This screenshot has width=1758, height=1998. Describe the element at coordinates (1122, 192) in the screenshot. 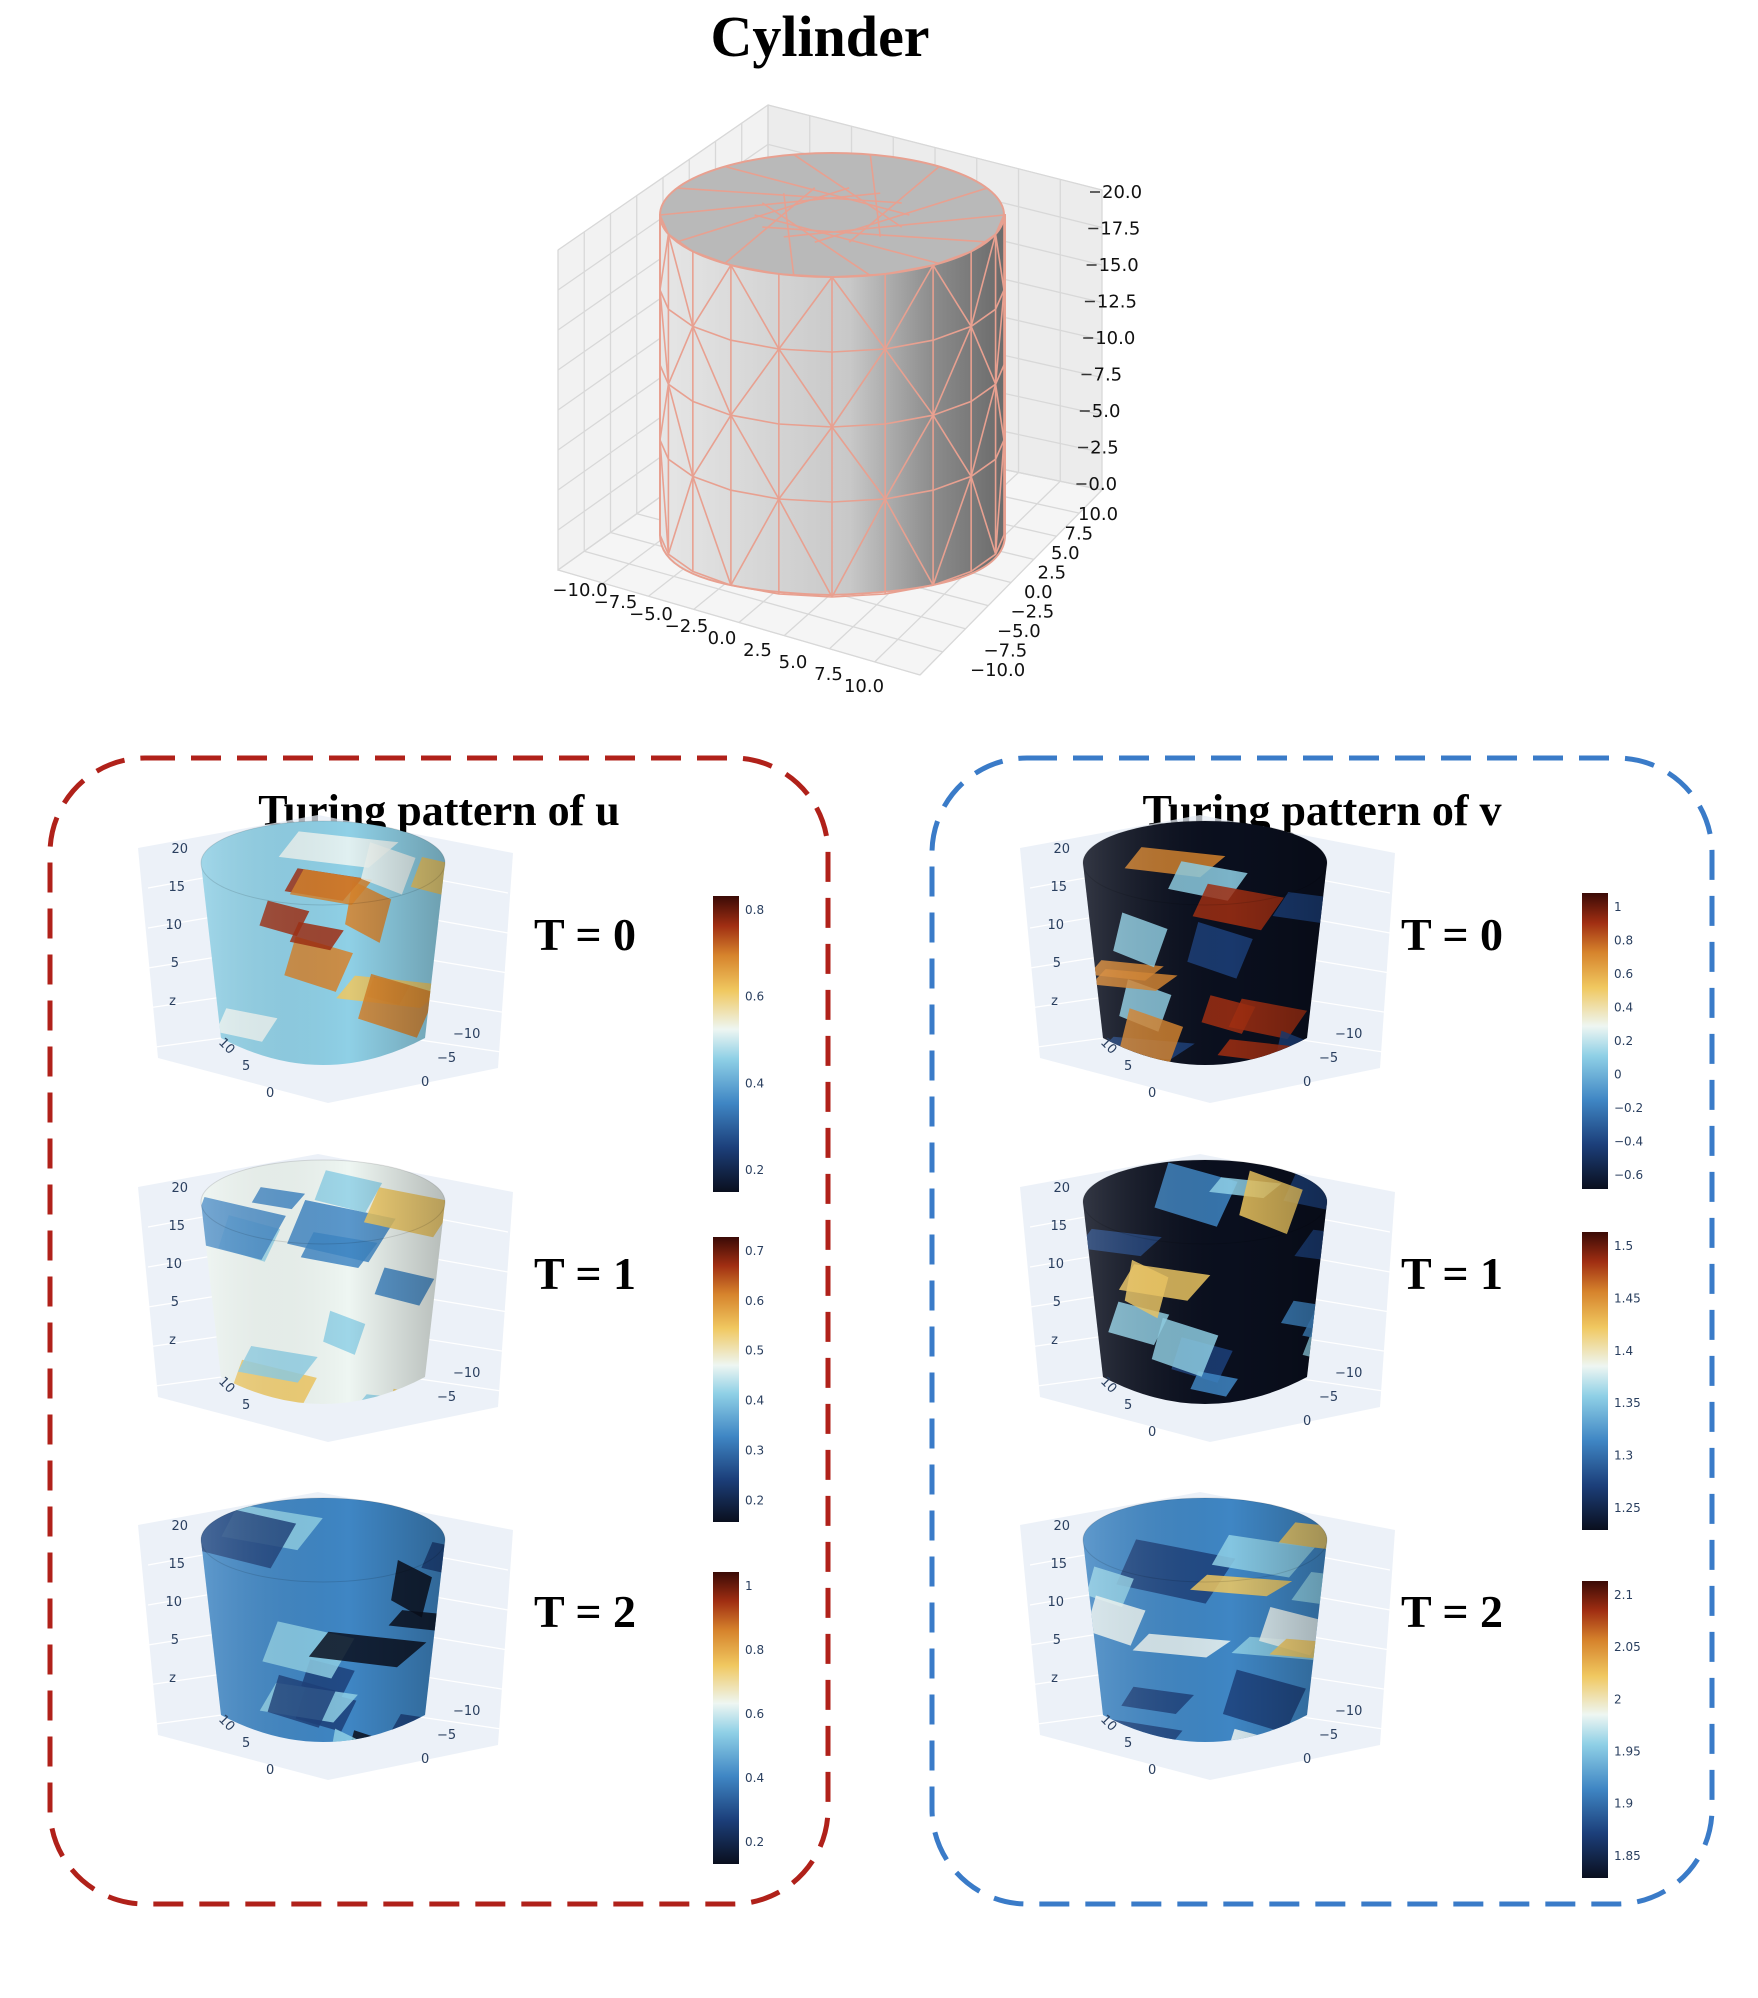

I see `z-tick-label: 20.0` at that location.